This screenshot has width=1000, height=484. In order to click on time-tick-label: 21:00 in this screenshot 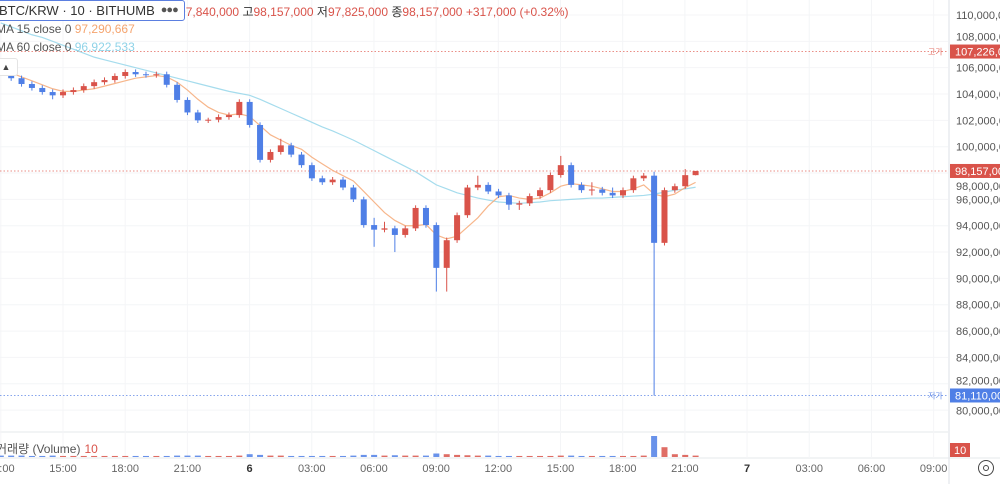, I will do `click(685, 469)`.